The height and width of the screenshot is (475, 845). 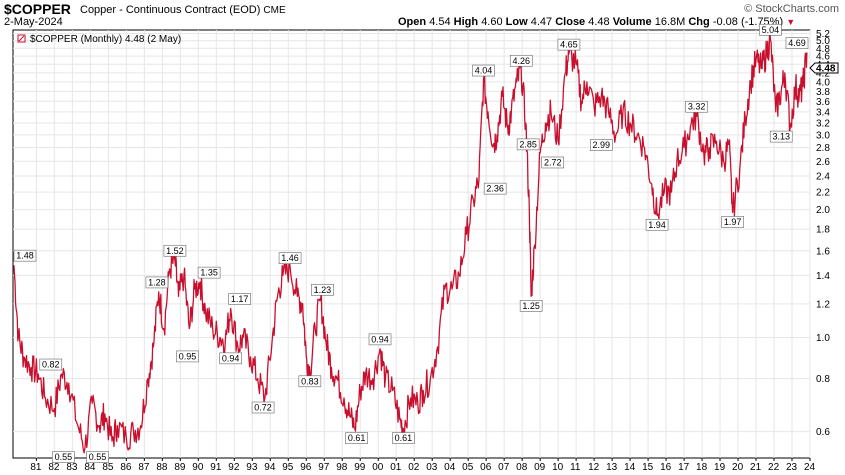 I want to click on y-tick-label: 4.6, so click(x=823, y=57).